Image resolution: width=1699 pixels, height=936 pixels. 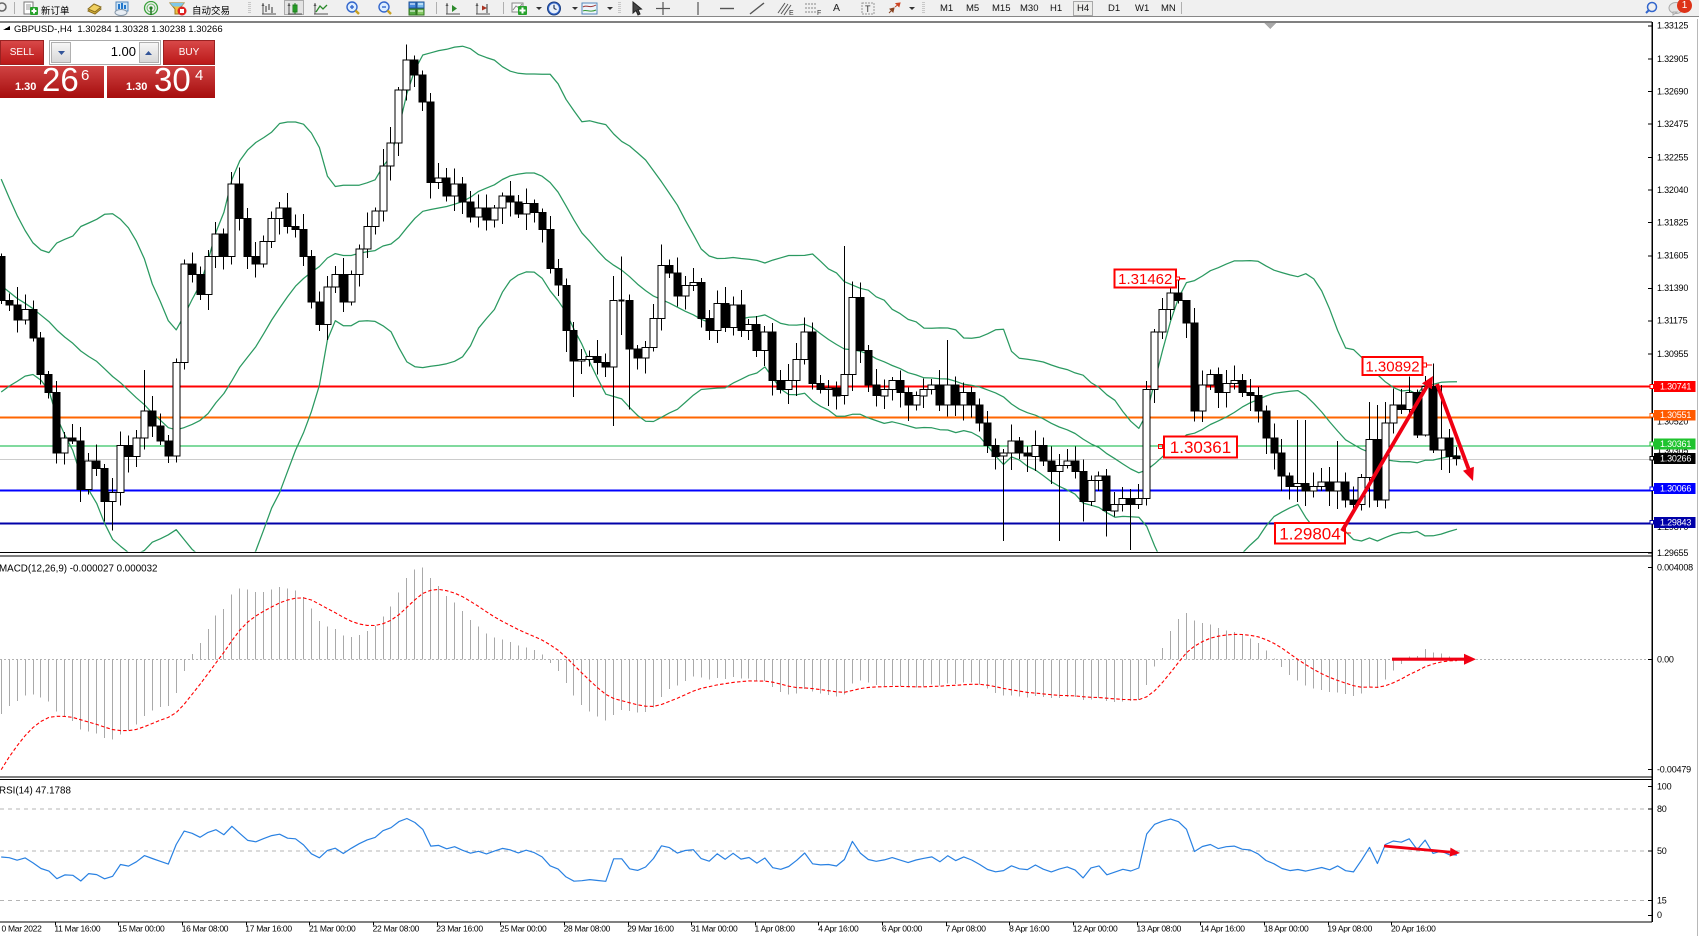 What do you see at coordinates (1222, 928) in the screenshot?
I see `svg-text: 14 Apr 16:00` at bounding box center [1222, 928].